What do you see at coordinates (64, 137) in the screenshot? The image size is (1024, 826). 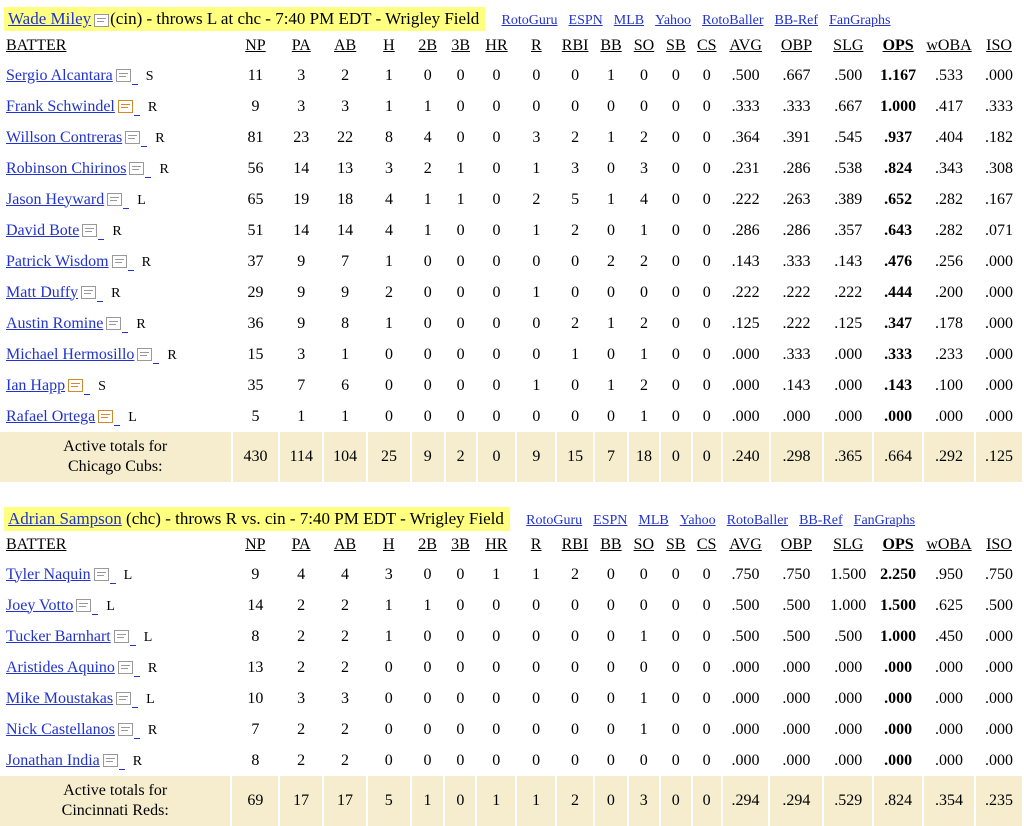 I see `batter-link: Willson Contreras` at bounding box center [64, 137].